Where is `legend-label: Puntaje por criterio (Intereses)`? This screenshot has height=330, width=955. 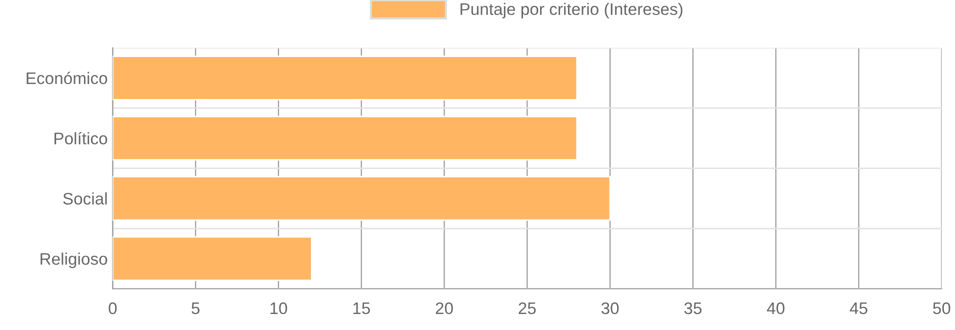
legend-label: Puntaje por criterio (Intereses) is located at coordinates (571, 10).